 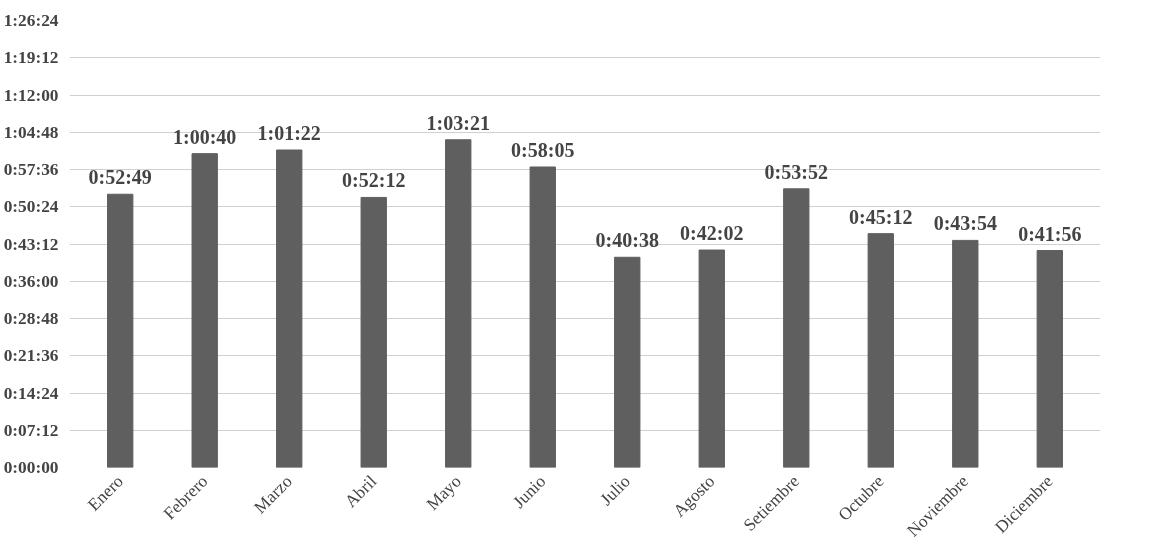 What do you see at coordinates (31, 58) in the screenshot?
I see `y-tick-label: 1:19:12` at bounding box center [31, 58].